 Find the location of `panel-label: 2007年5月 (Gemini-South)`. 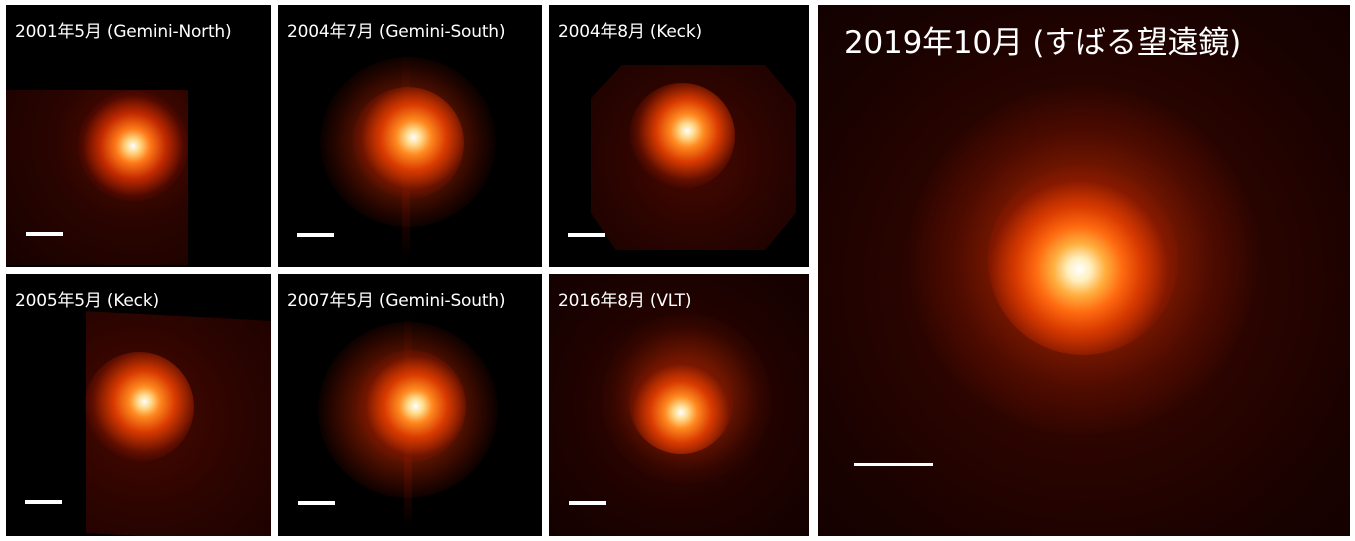

panel-label: 2007年5月 (Gemini-South) is located at coordinates (396, 301).